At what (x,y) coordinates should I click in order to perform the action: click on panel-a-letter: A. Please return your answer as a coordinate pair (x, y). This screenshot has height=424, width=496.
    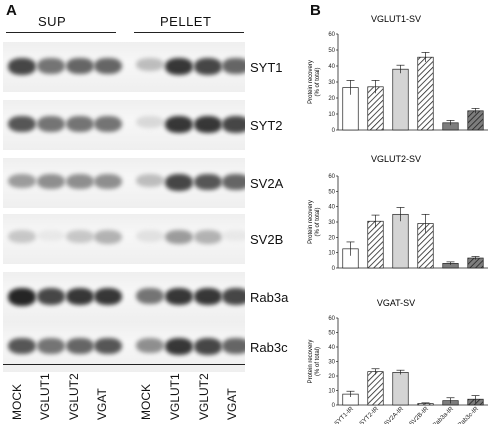
    Looking at the image, I should click on (11, 10).